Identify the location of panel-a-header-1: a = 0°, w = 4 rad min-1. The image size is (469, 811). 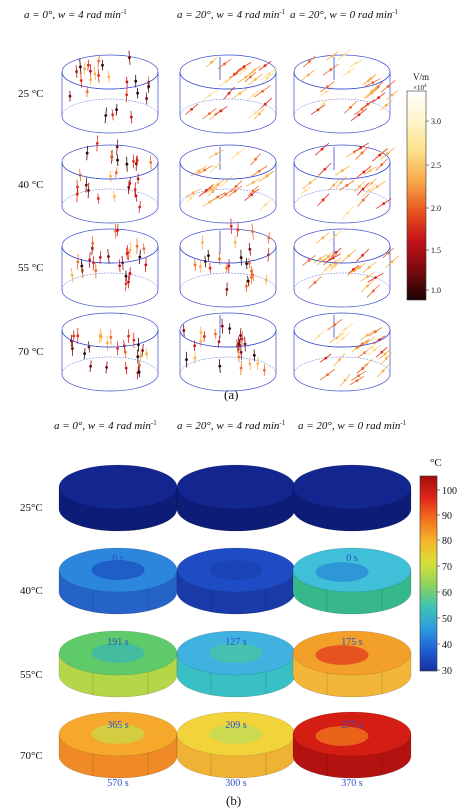
(75, 14).